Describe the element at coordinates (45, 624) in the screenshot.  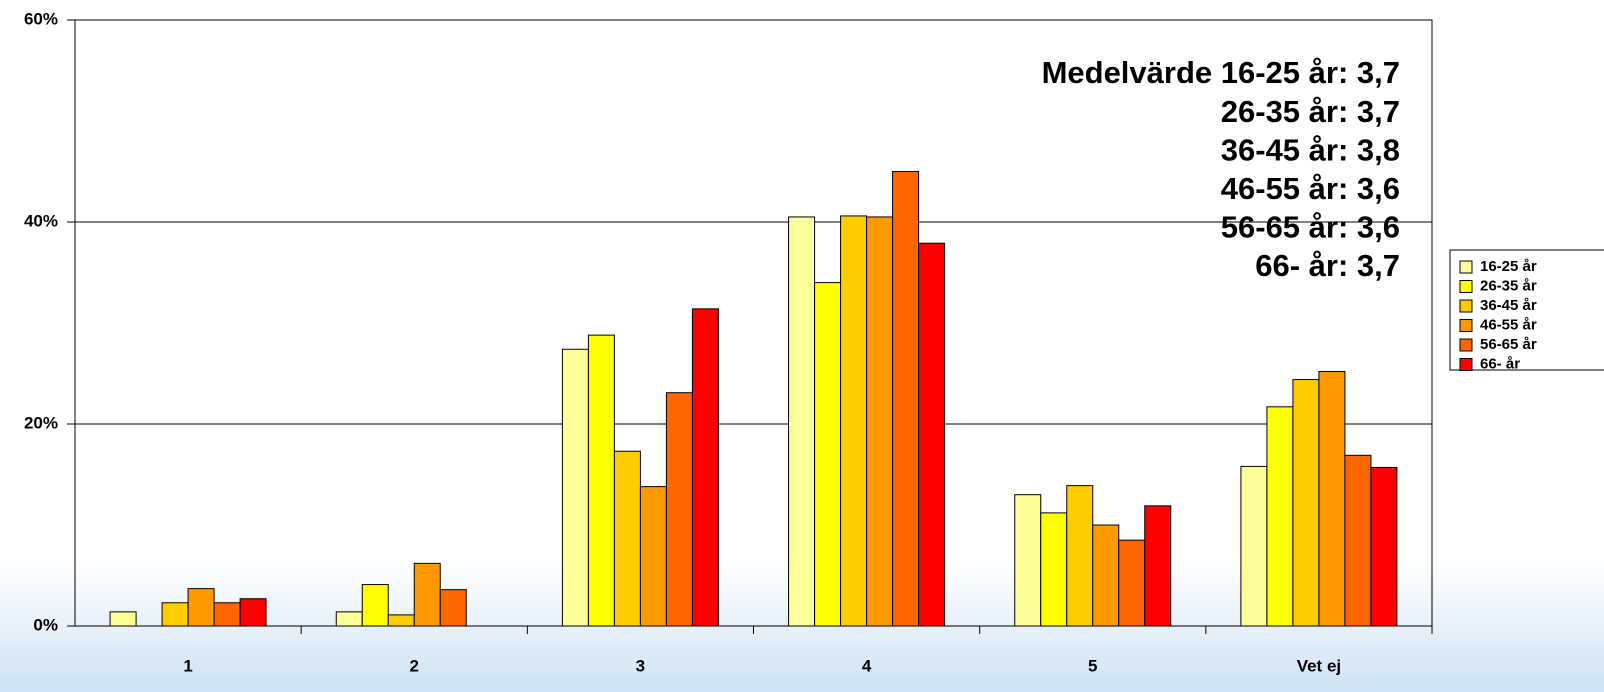
I see `y-tick-label: 0%` at that location.